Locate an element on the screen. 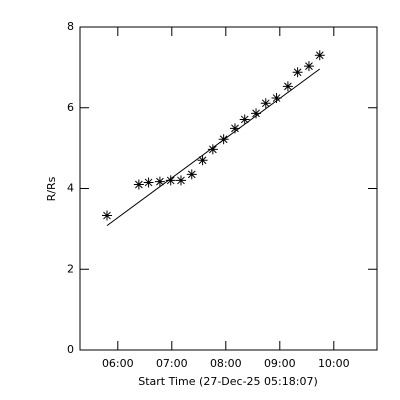 The image size is (400, 400). y-tick-label: 4 is located at coordinates (70, 188).